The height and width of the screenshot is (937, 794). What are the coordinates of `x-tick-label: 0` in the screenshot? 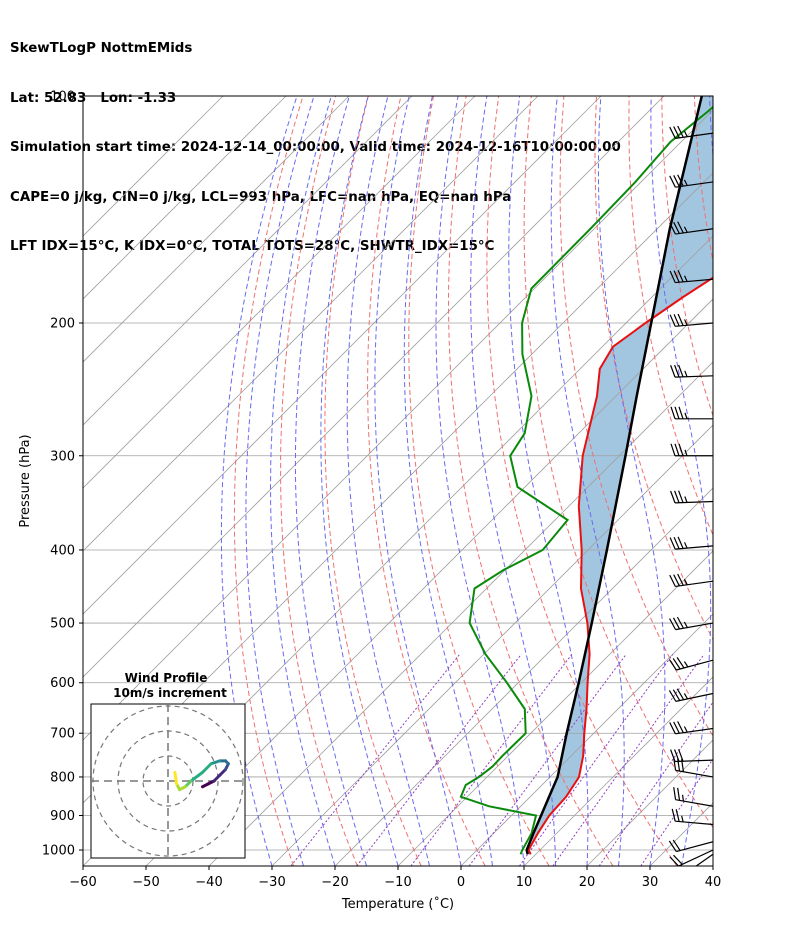 It's located at (461, 882).